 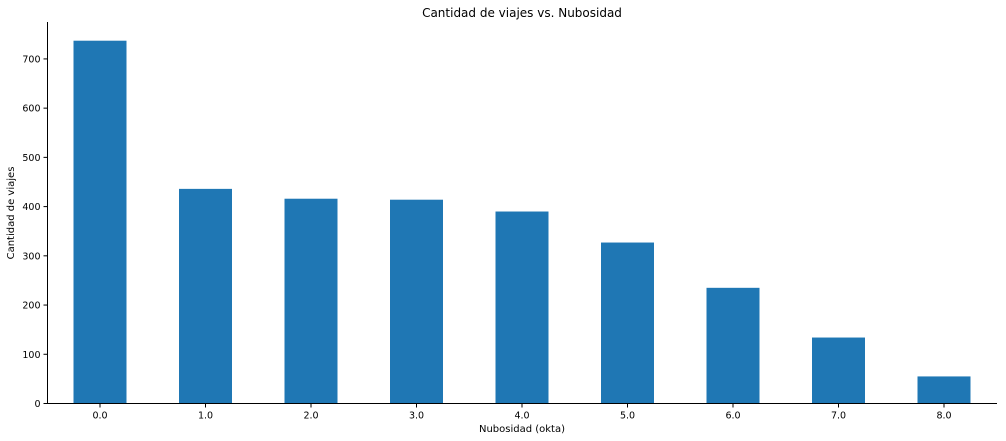 I want to click on x-tick-label: 2.0, so click(x=310, y=416).